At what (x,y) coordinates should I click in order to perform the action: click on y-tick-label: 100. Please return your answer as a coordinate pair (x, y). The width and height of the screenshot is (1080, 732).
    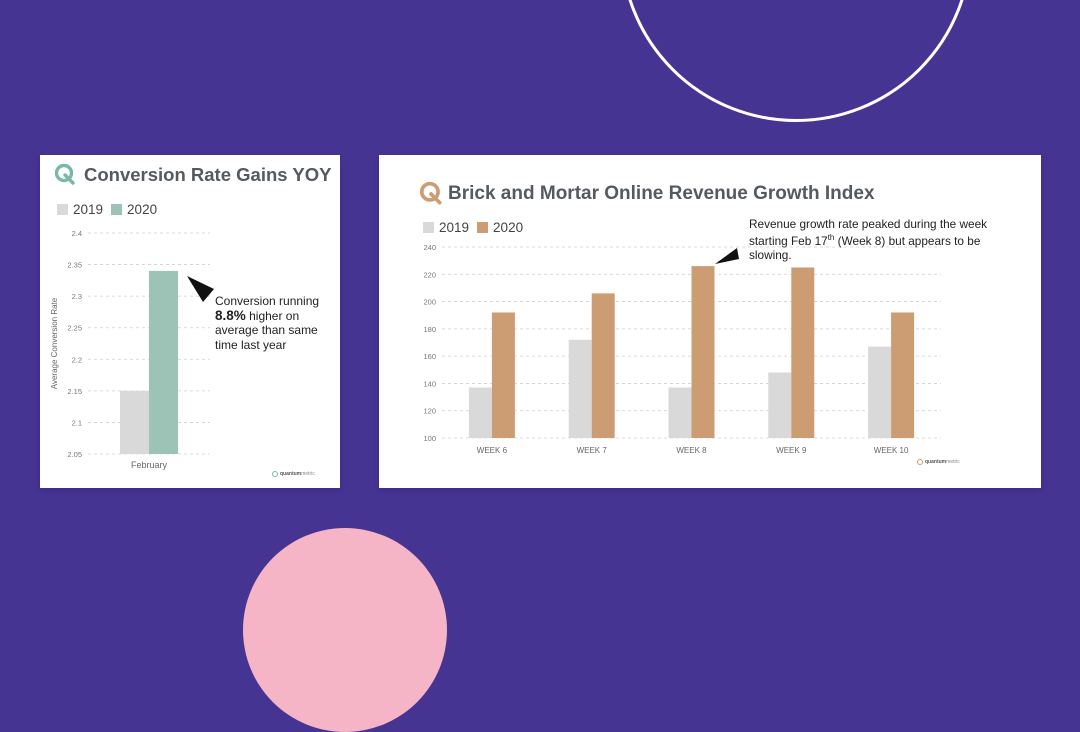
    Looking at the image, I should click on (429, 438).